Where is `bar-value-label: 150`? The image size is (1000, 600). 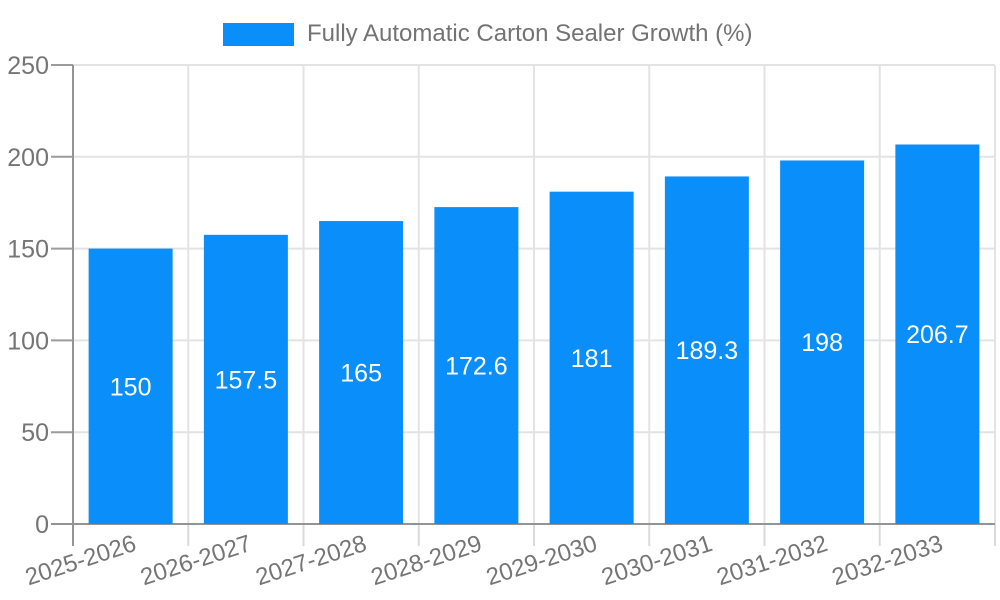
bar-value-label: 150 is located at coordinates (131, 387).